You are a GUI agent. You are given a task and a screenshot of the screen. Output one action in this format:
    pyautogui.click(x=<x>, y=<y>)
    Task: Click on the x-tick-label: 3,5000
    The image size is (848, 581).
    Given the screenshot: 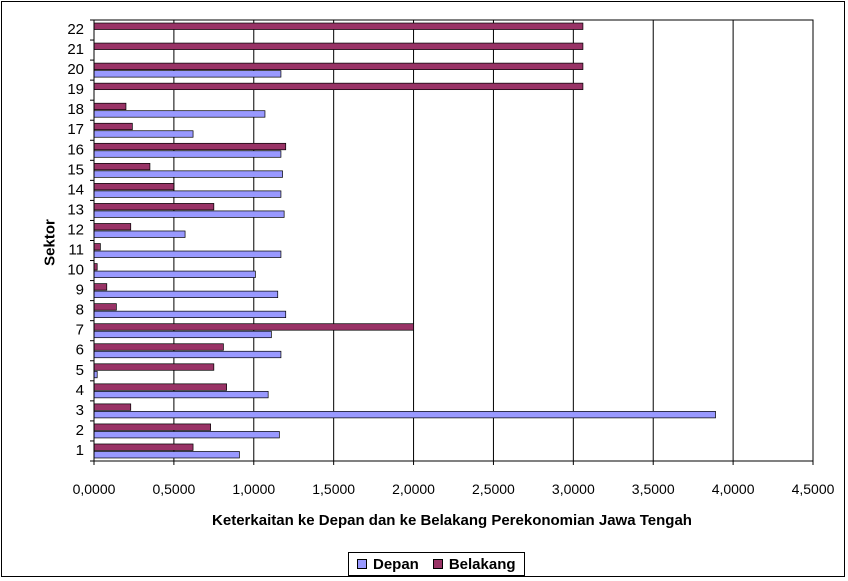 What is the action you would take?
    pyautogui.click(x=653, y=489)
    